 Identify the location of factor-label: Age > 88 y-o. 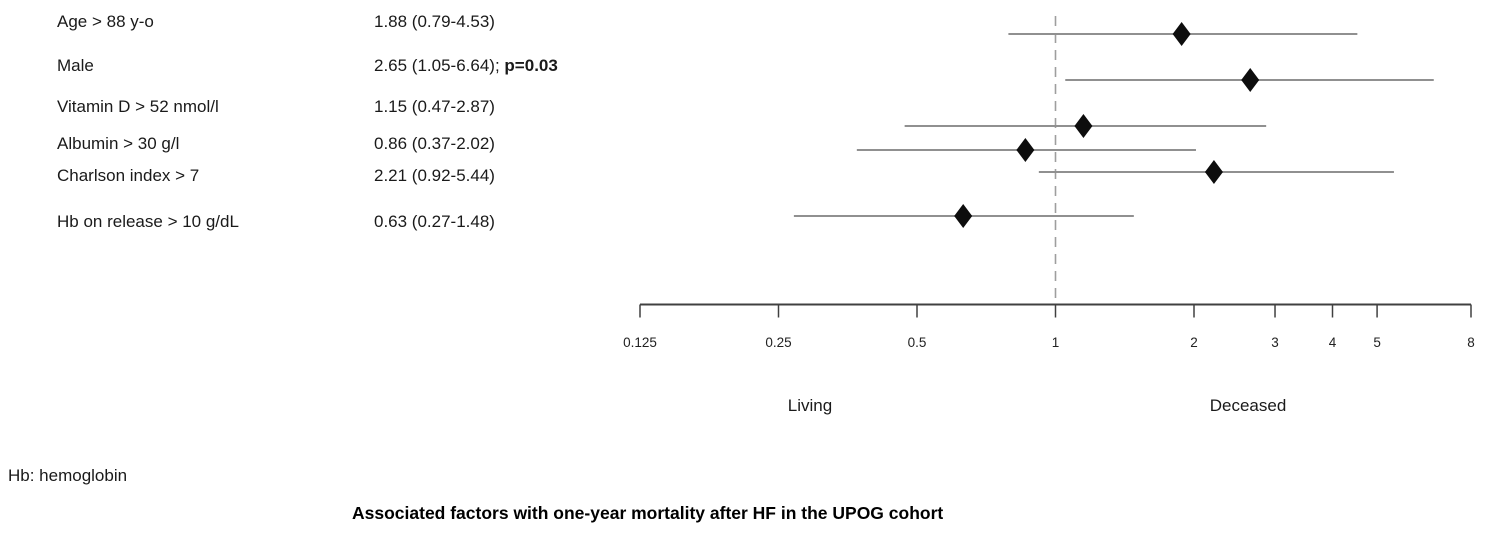
(105, 21).